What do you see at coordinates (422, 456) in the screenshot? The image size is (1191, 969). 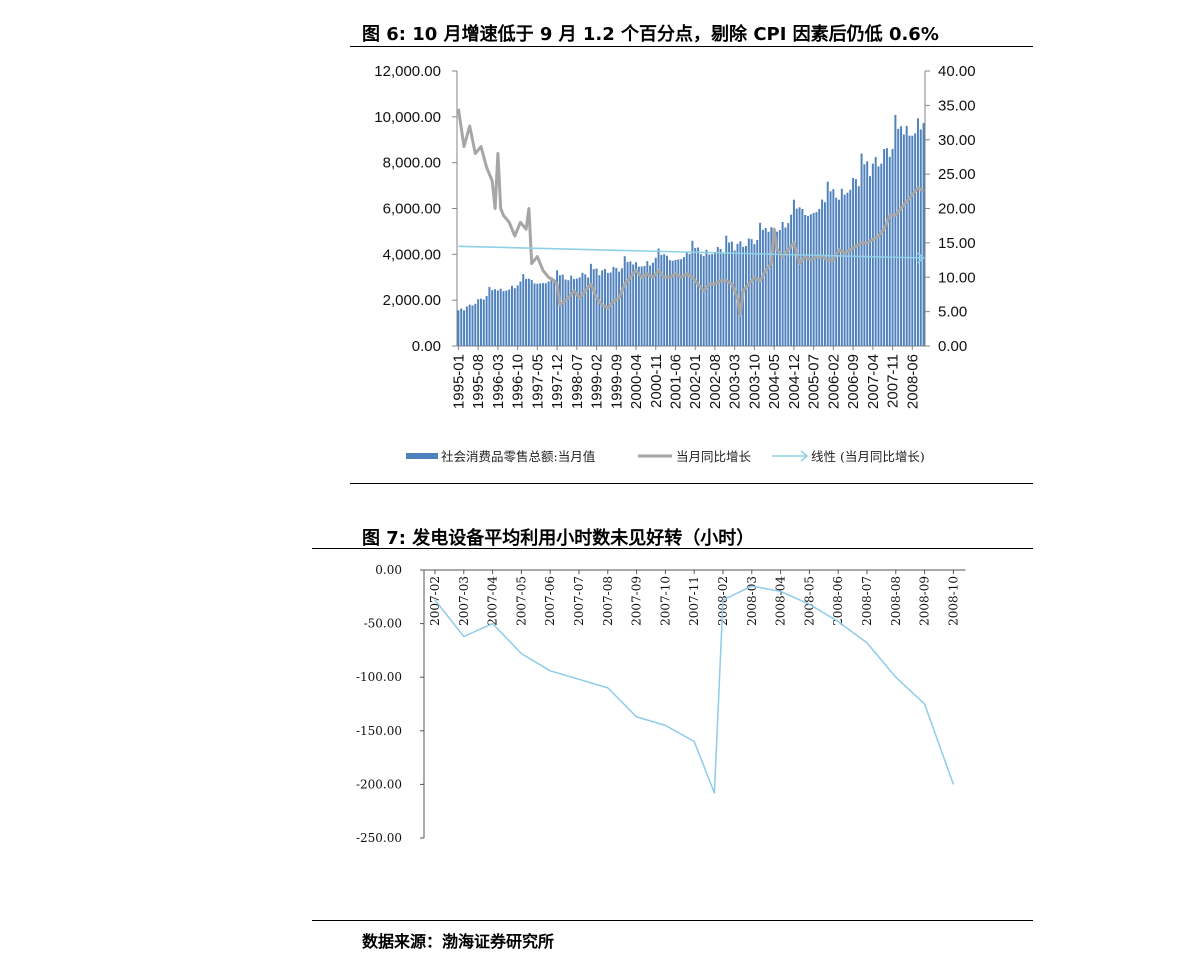 I see `legend-swatch-bar` at bounding box center [422, 456].